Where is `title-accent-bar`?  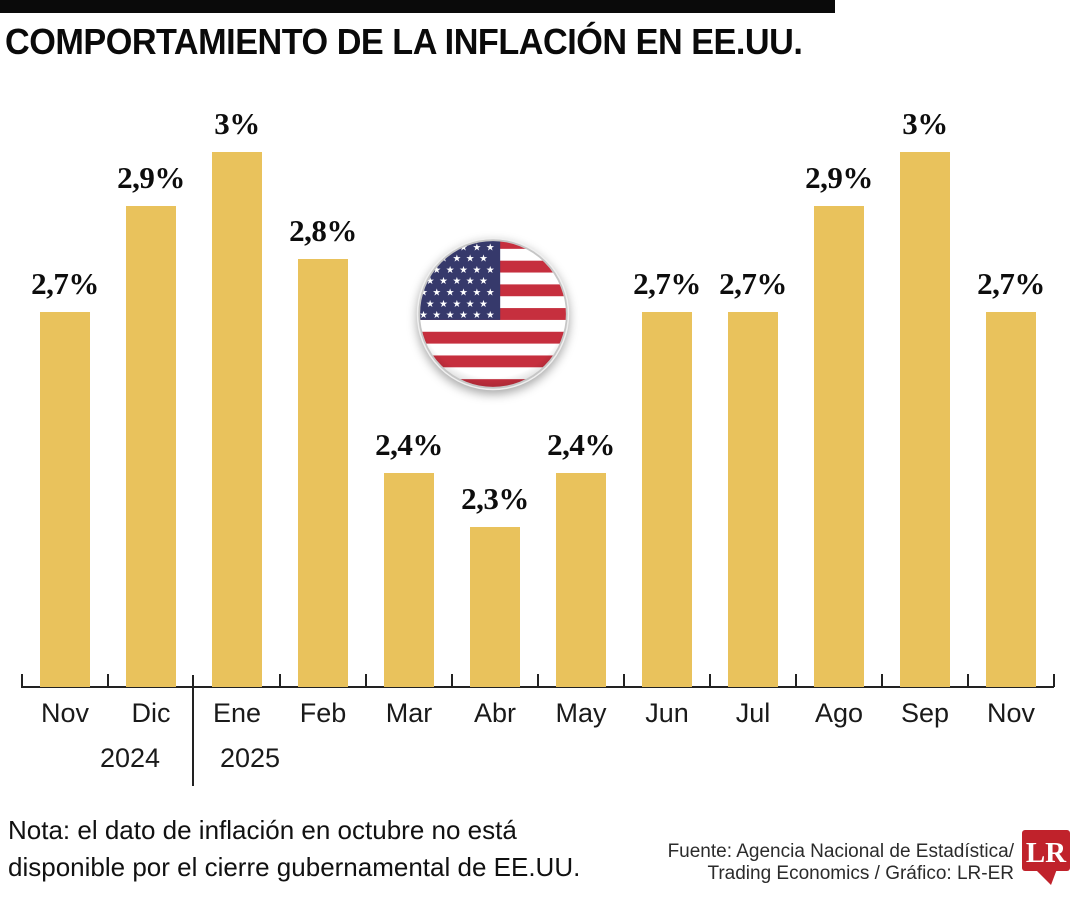
title-accent-bar is located at coordinates (417, 6).